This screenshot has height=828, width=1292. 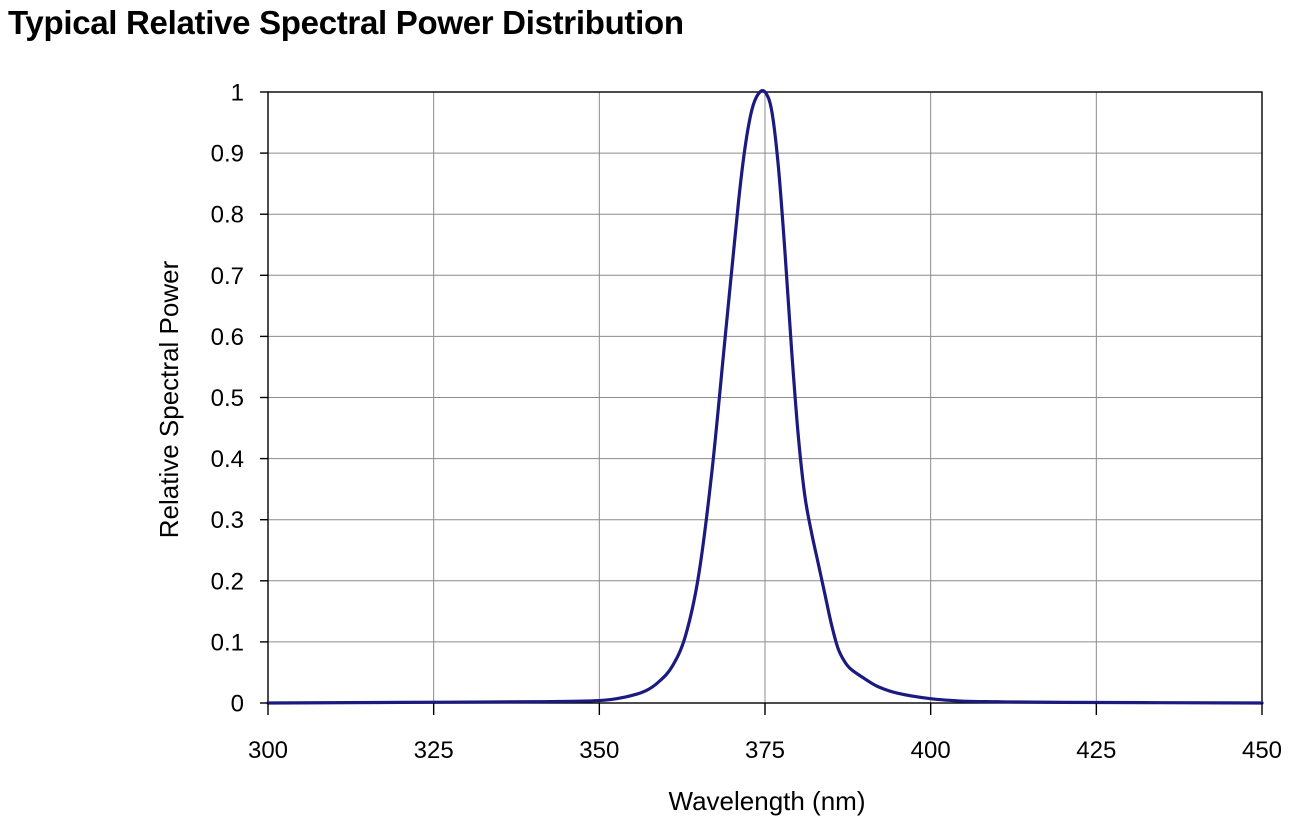 I want to click on y-axis-label: Relative Spectral Power, so click(x=169, y=399).